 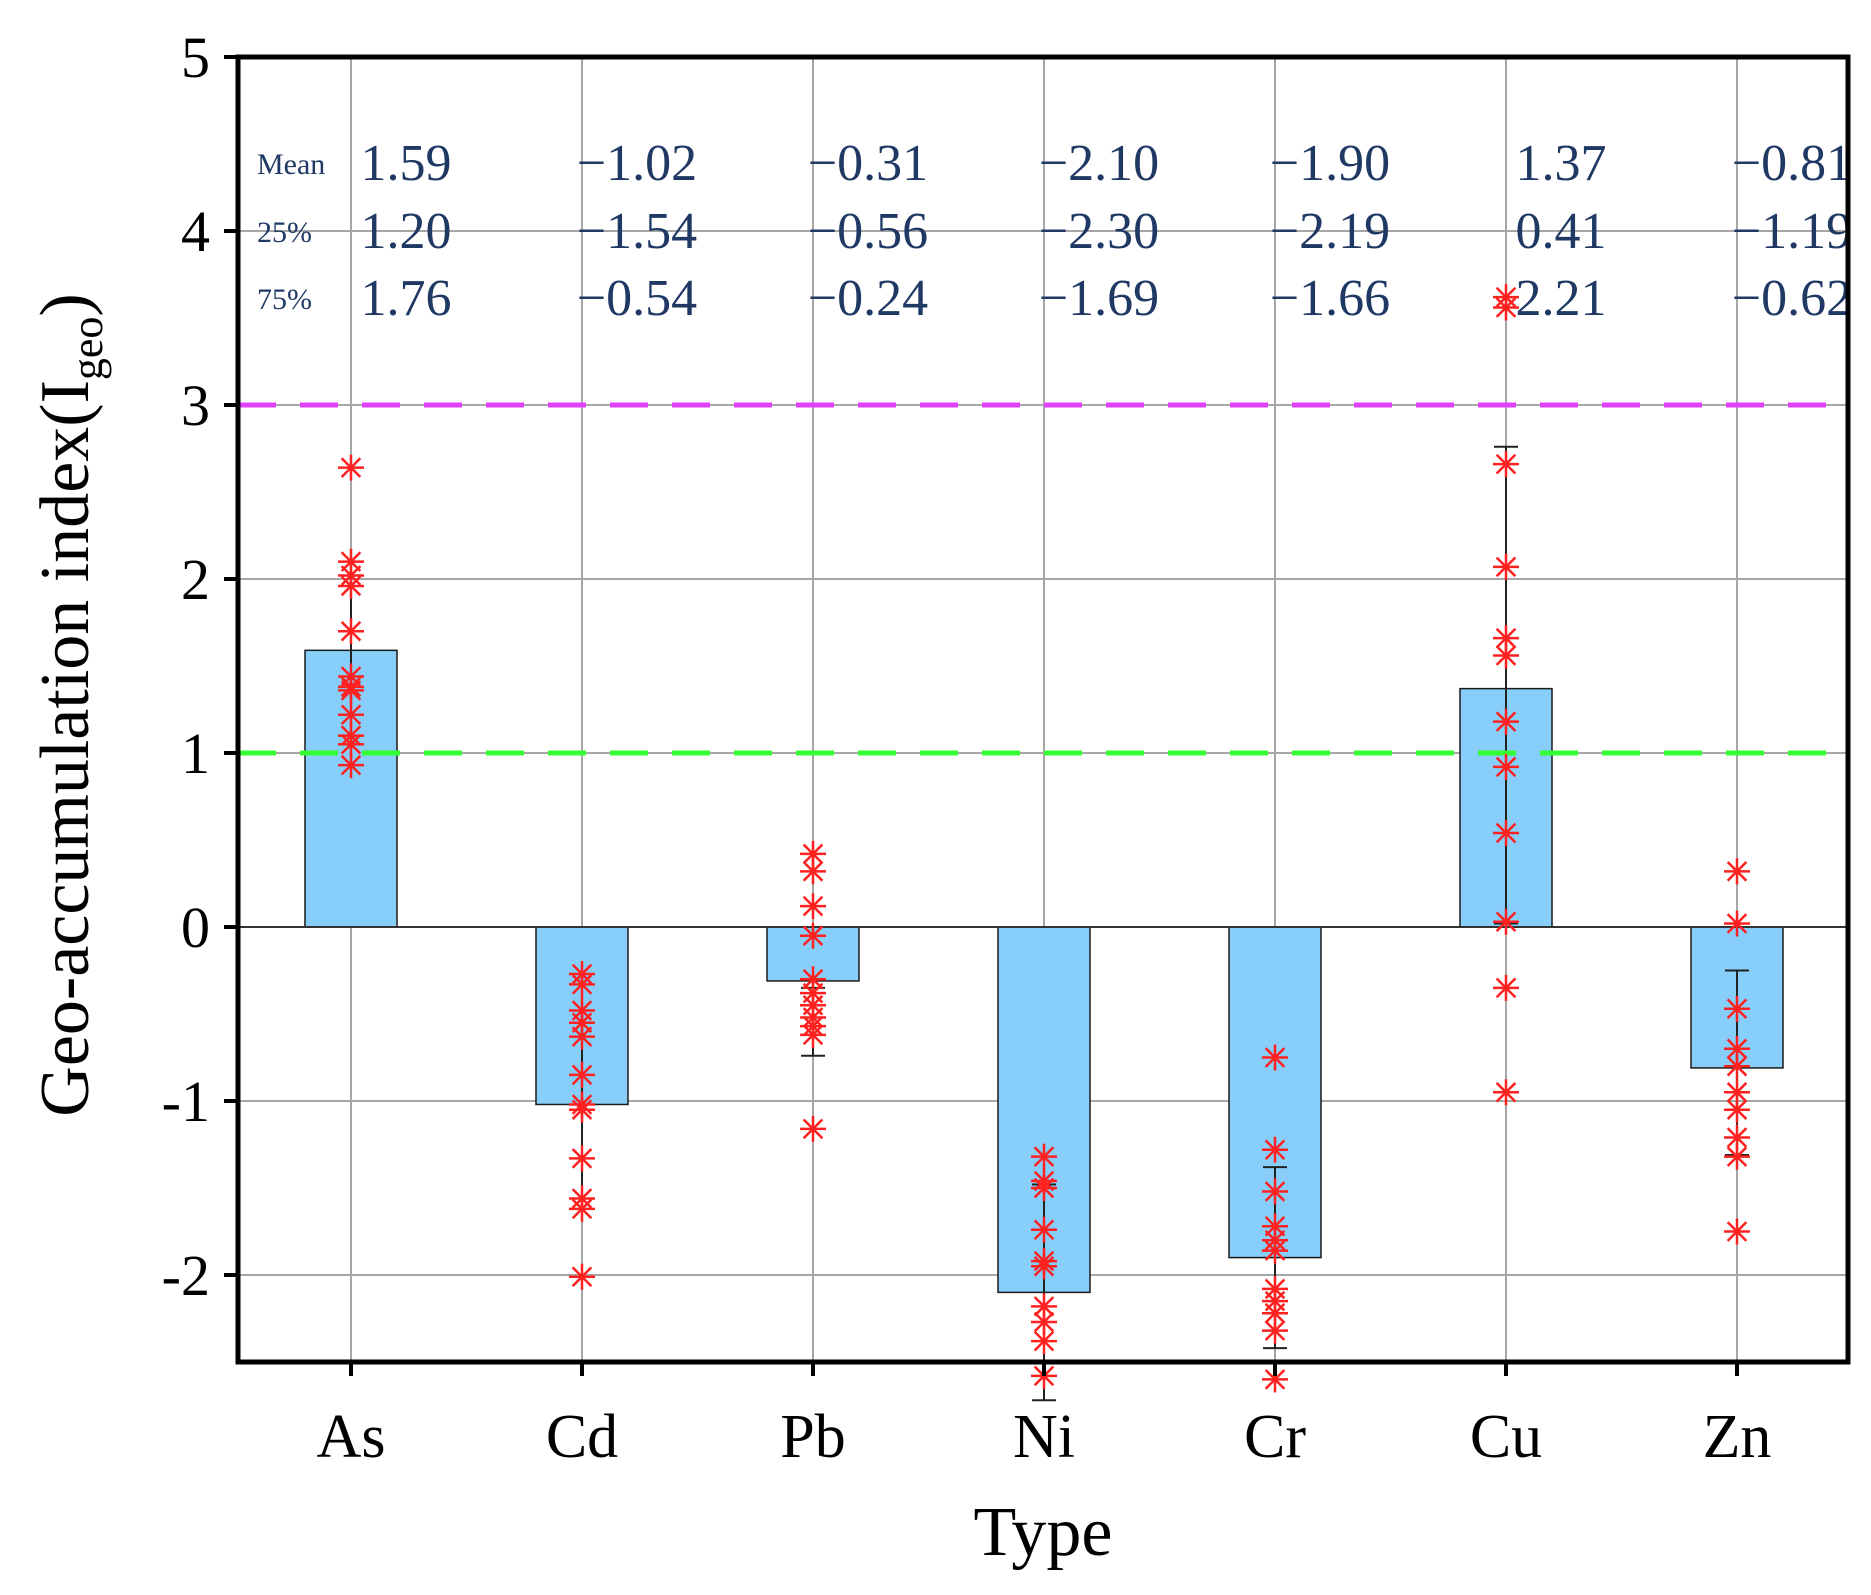 I want to click on stat-label-25-percent: 25%, so click(x=284, y=232).